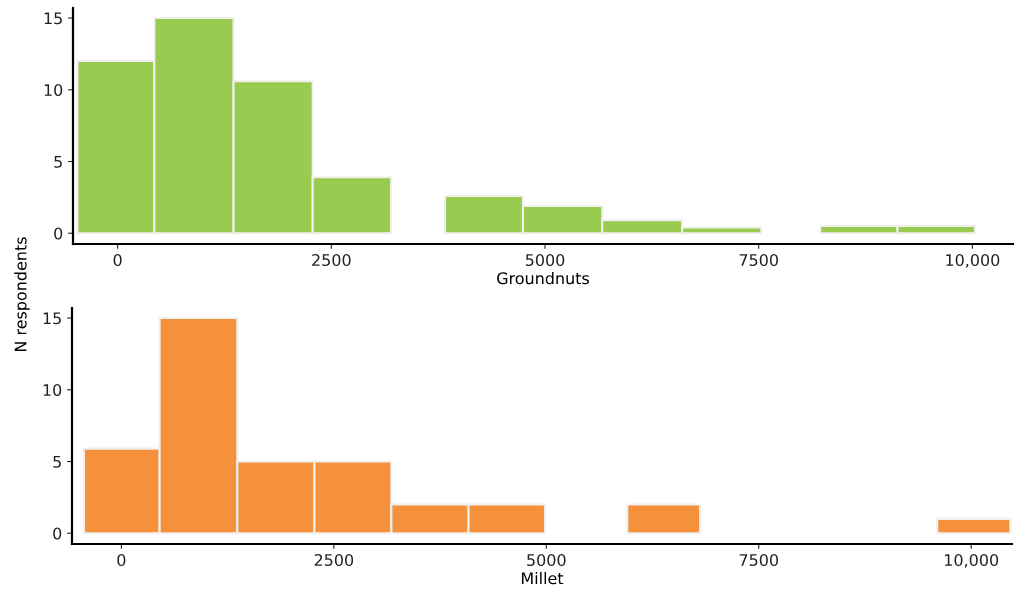 This screenshot has height=589, width=1018. What do you see at coordinates (542, 578) in the screenshot?
I see `x-axis-title: Millet` at bounding box center [542, 578].